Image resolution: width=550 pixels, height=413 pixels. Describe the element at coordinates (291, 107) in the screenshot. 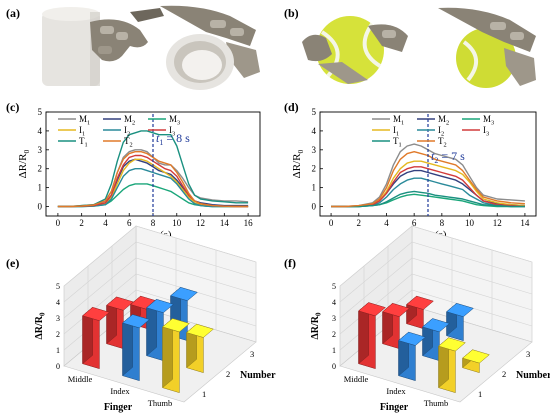

I see `panel-label-d: (d)` at that location.